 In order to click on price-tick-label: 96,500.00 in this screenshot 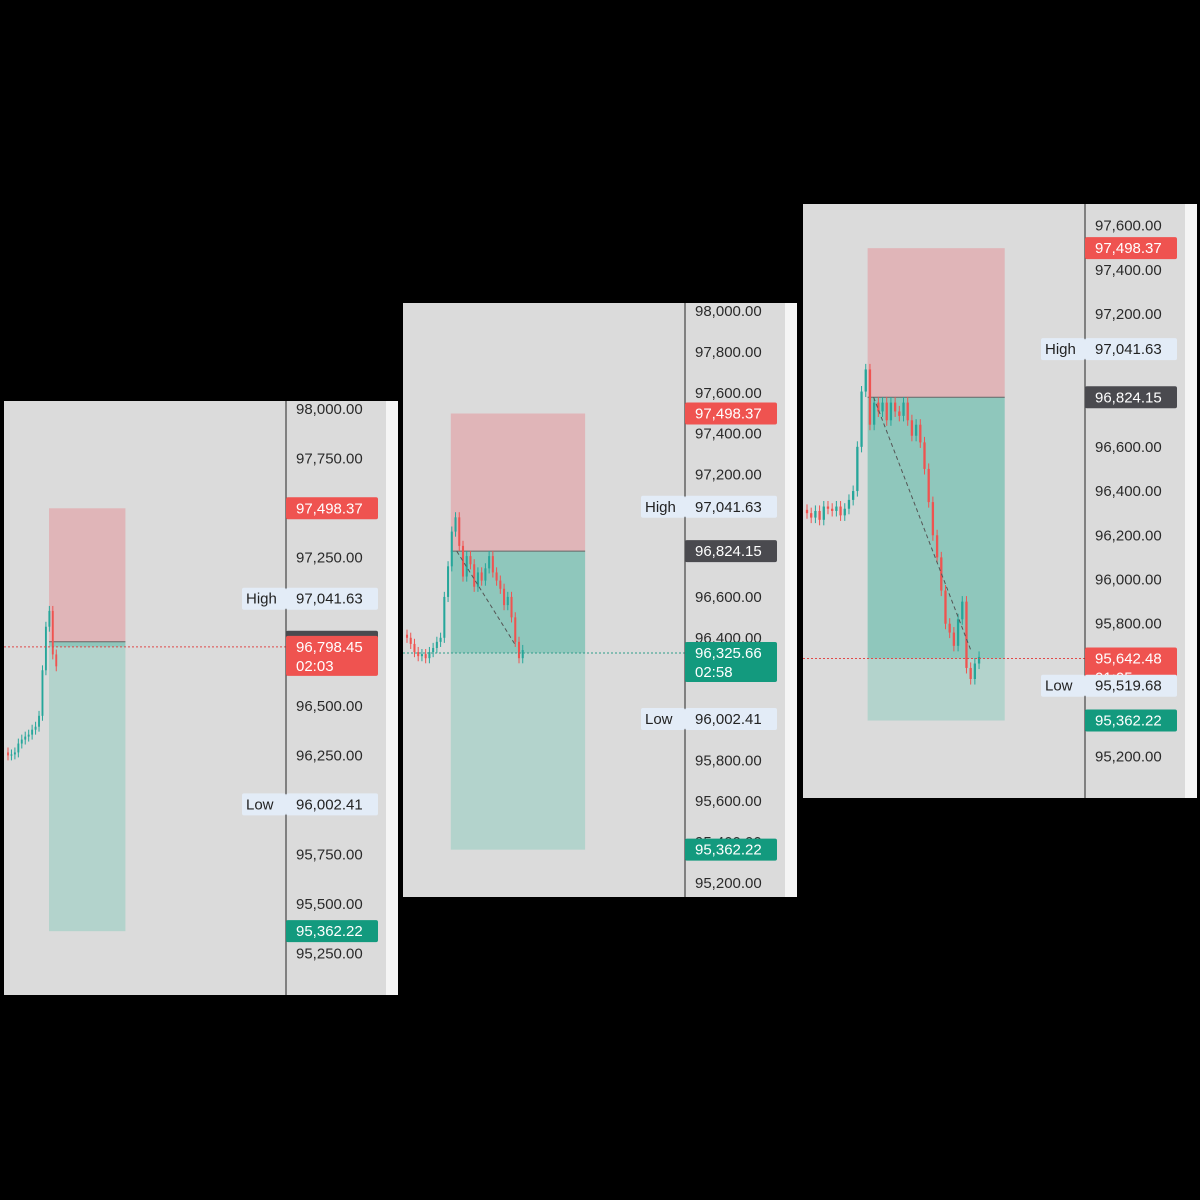, I will do `click(329, 706)`.